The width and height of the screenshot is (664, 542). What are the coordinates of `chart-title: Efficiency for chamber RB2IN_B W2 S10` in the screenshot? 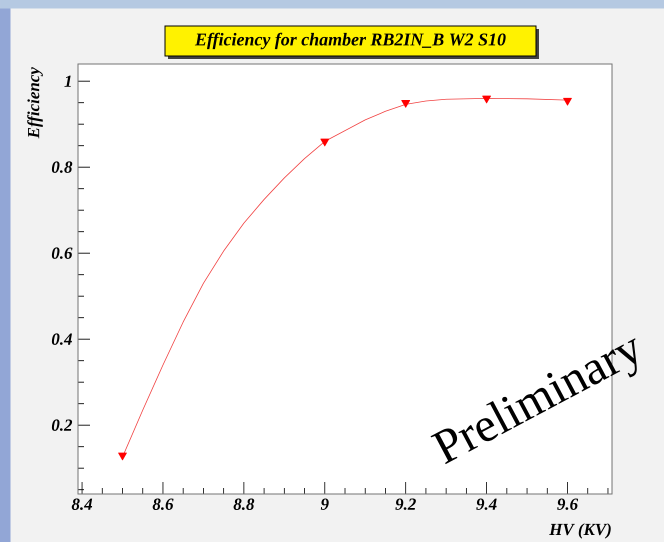 It's located at (350, 41).